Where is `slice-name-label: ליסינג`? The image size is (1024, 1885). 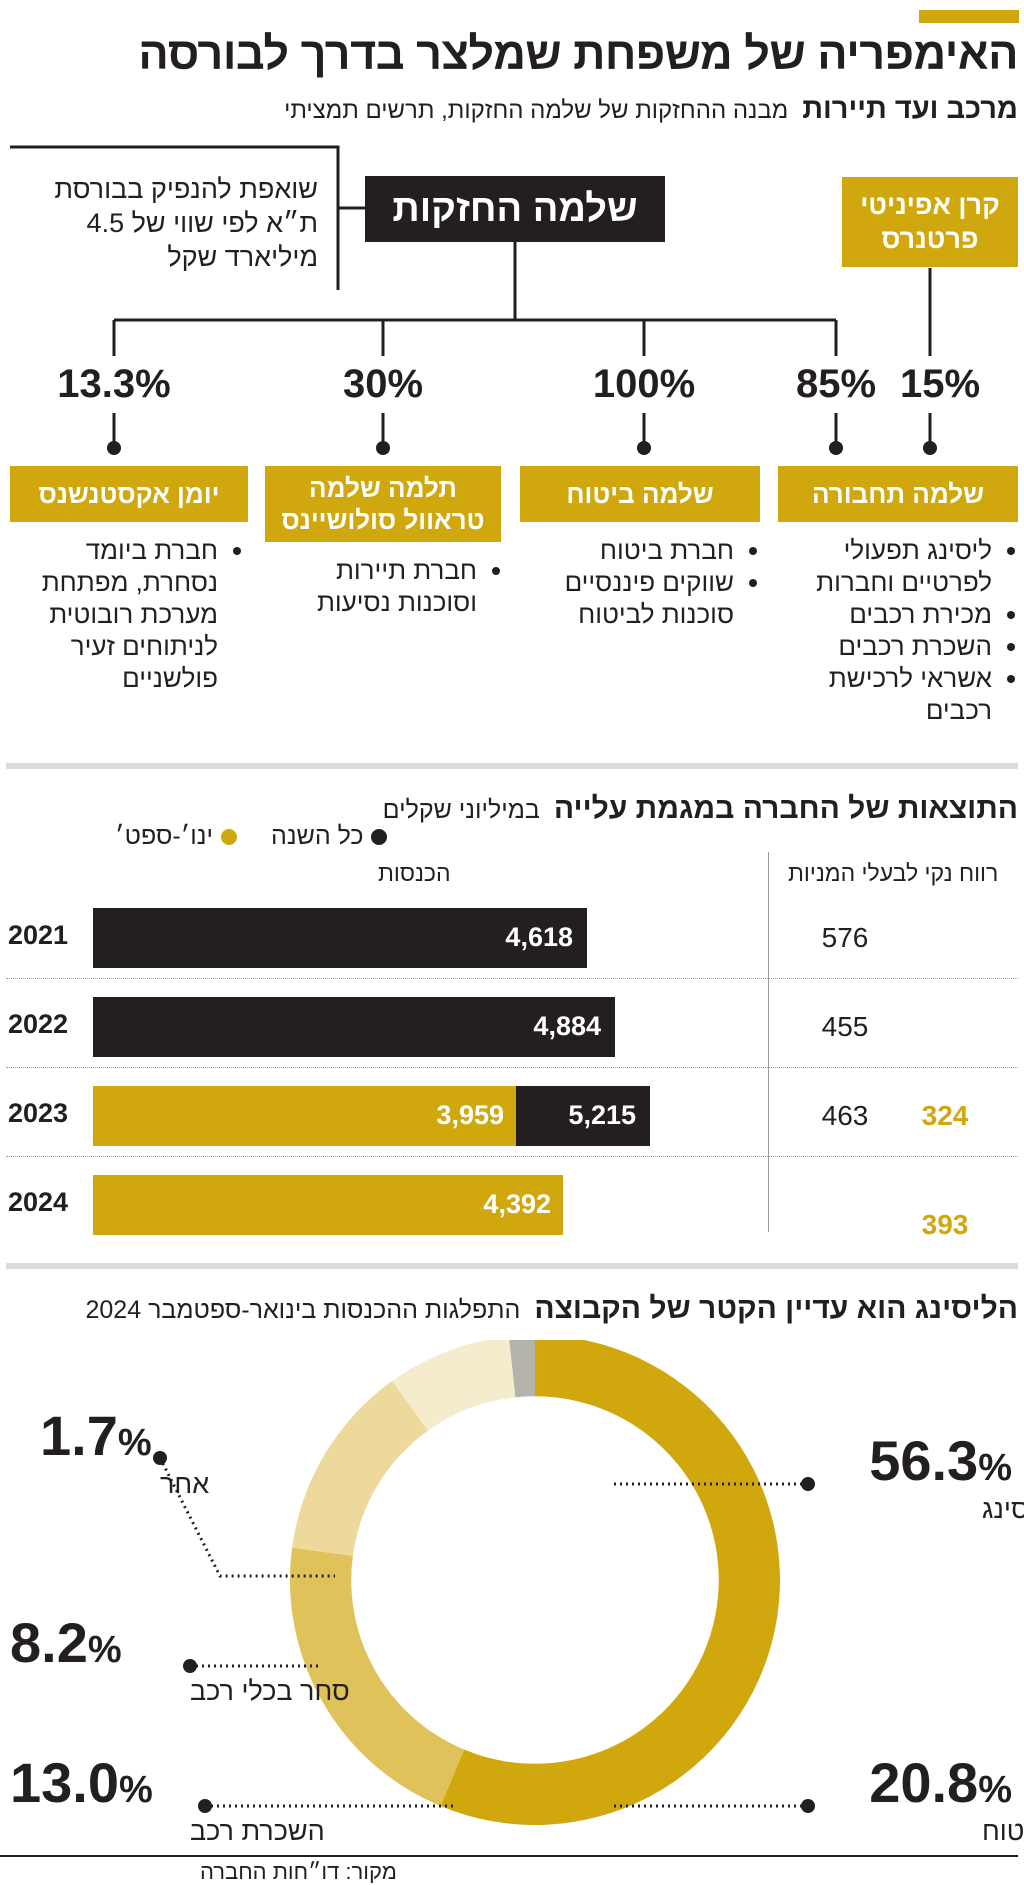 slice-name-label: ליסינג is located at coordinates (1003, 1509).